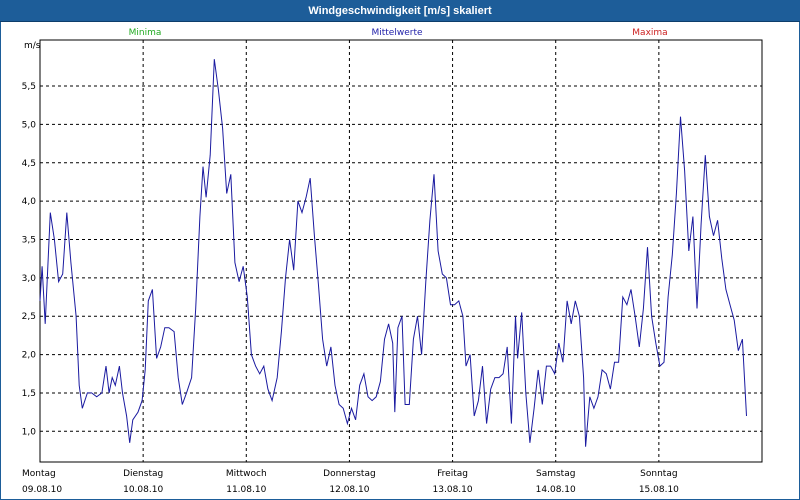 The height and width of the screenshot is (500, 800). I want to click on x-tick-date: 12.08.10, so click(349, 490).